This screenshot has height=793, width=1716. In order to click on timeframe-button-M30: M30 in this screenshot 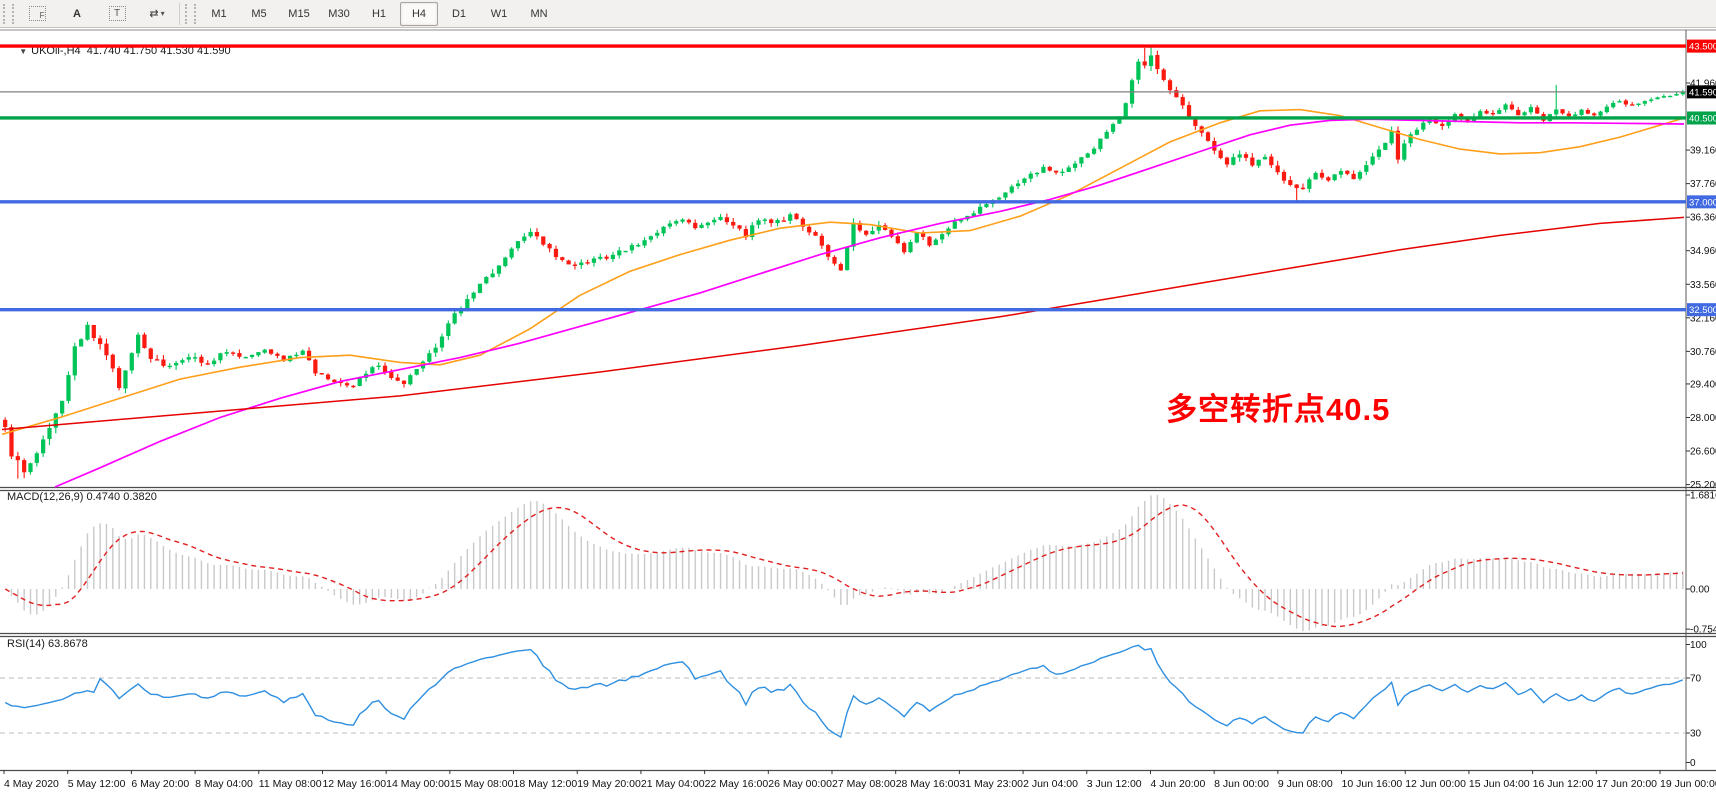, I will do `click(339, 13)`.